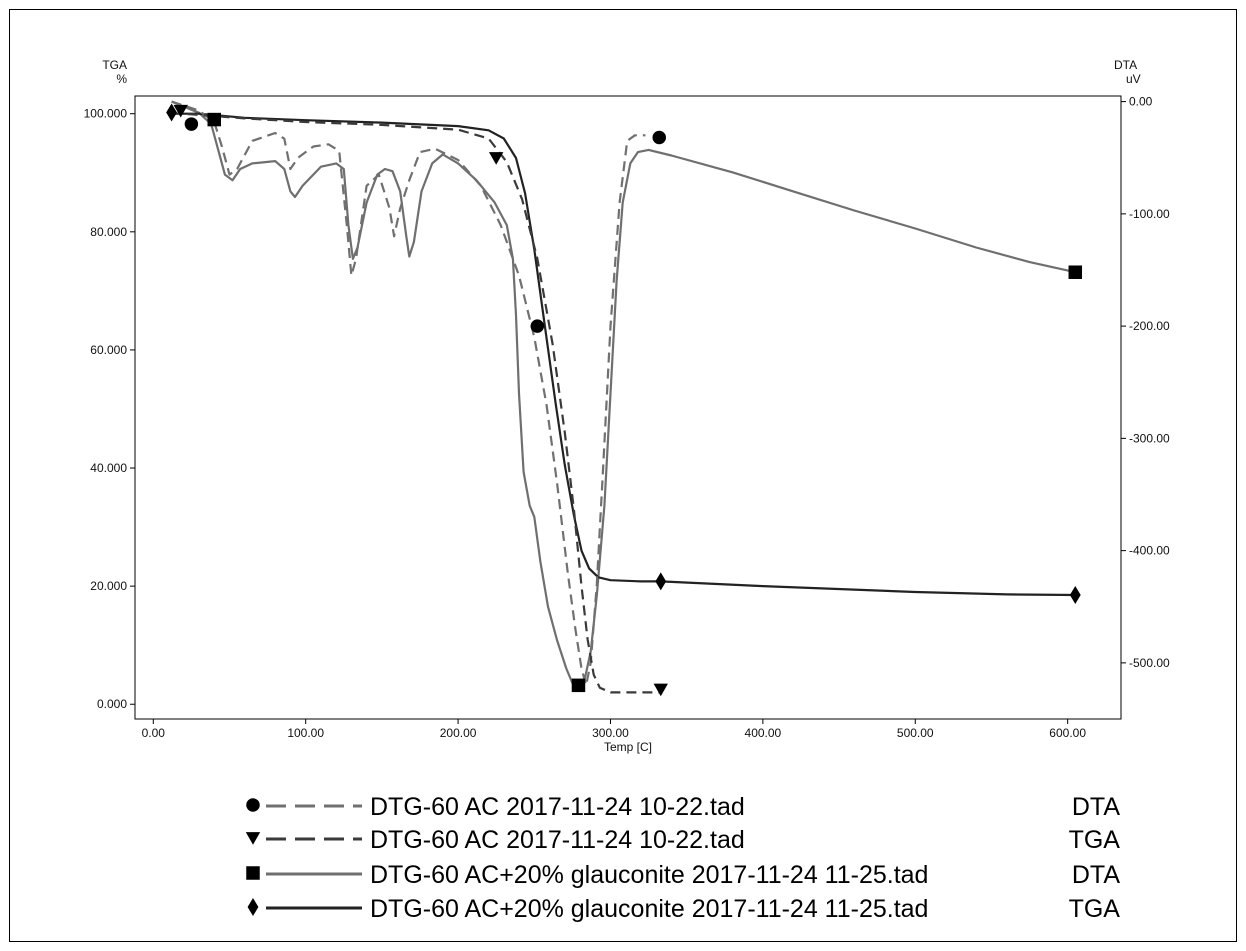 Image resolution: width=1246 pixels, height=951 pixels. What do you see at coordinates (108, 586) in the screenshot?
I see `y-left-tick-label: 20.000` at bounding box center [108, 586].